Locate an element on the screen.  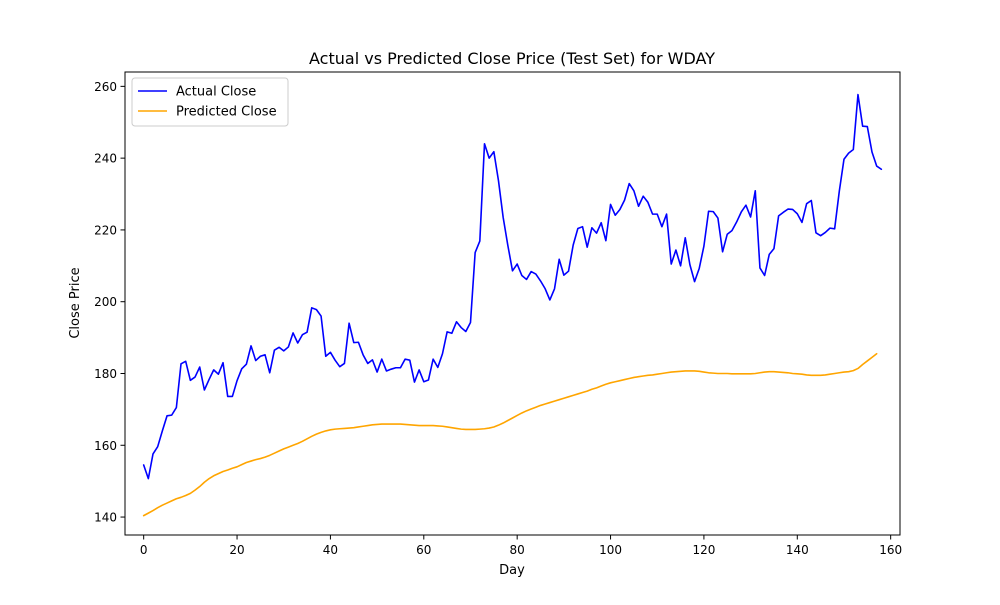
legend-label: Actual Close is located at coordinates (216, 92).